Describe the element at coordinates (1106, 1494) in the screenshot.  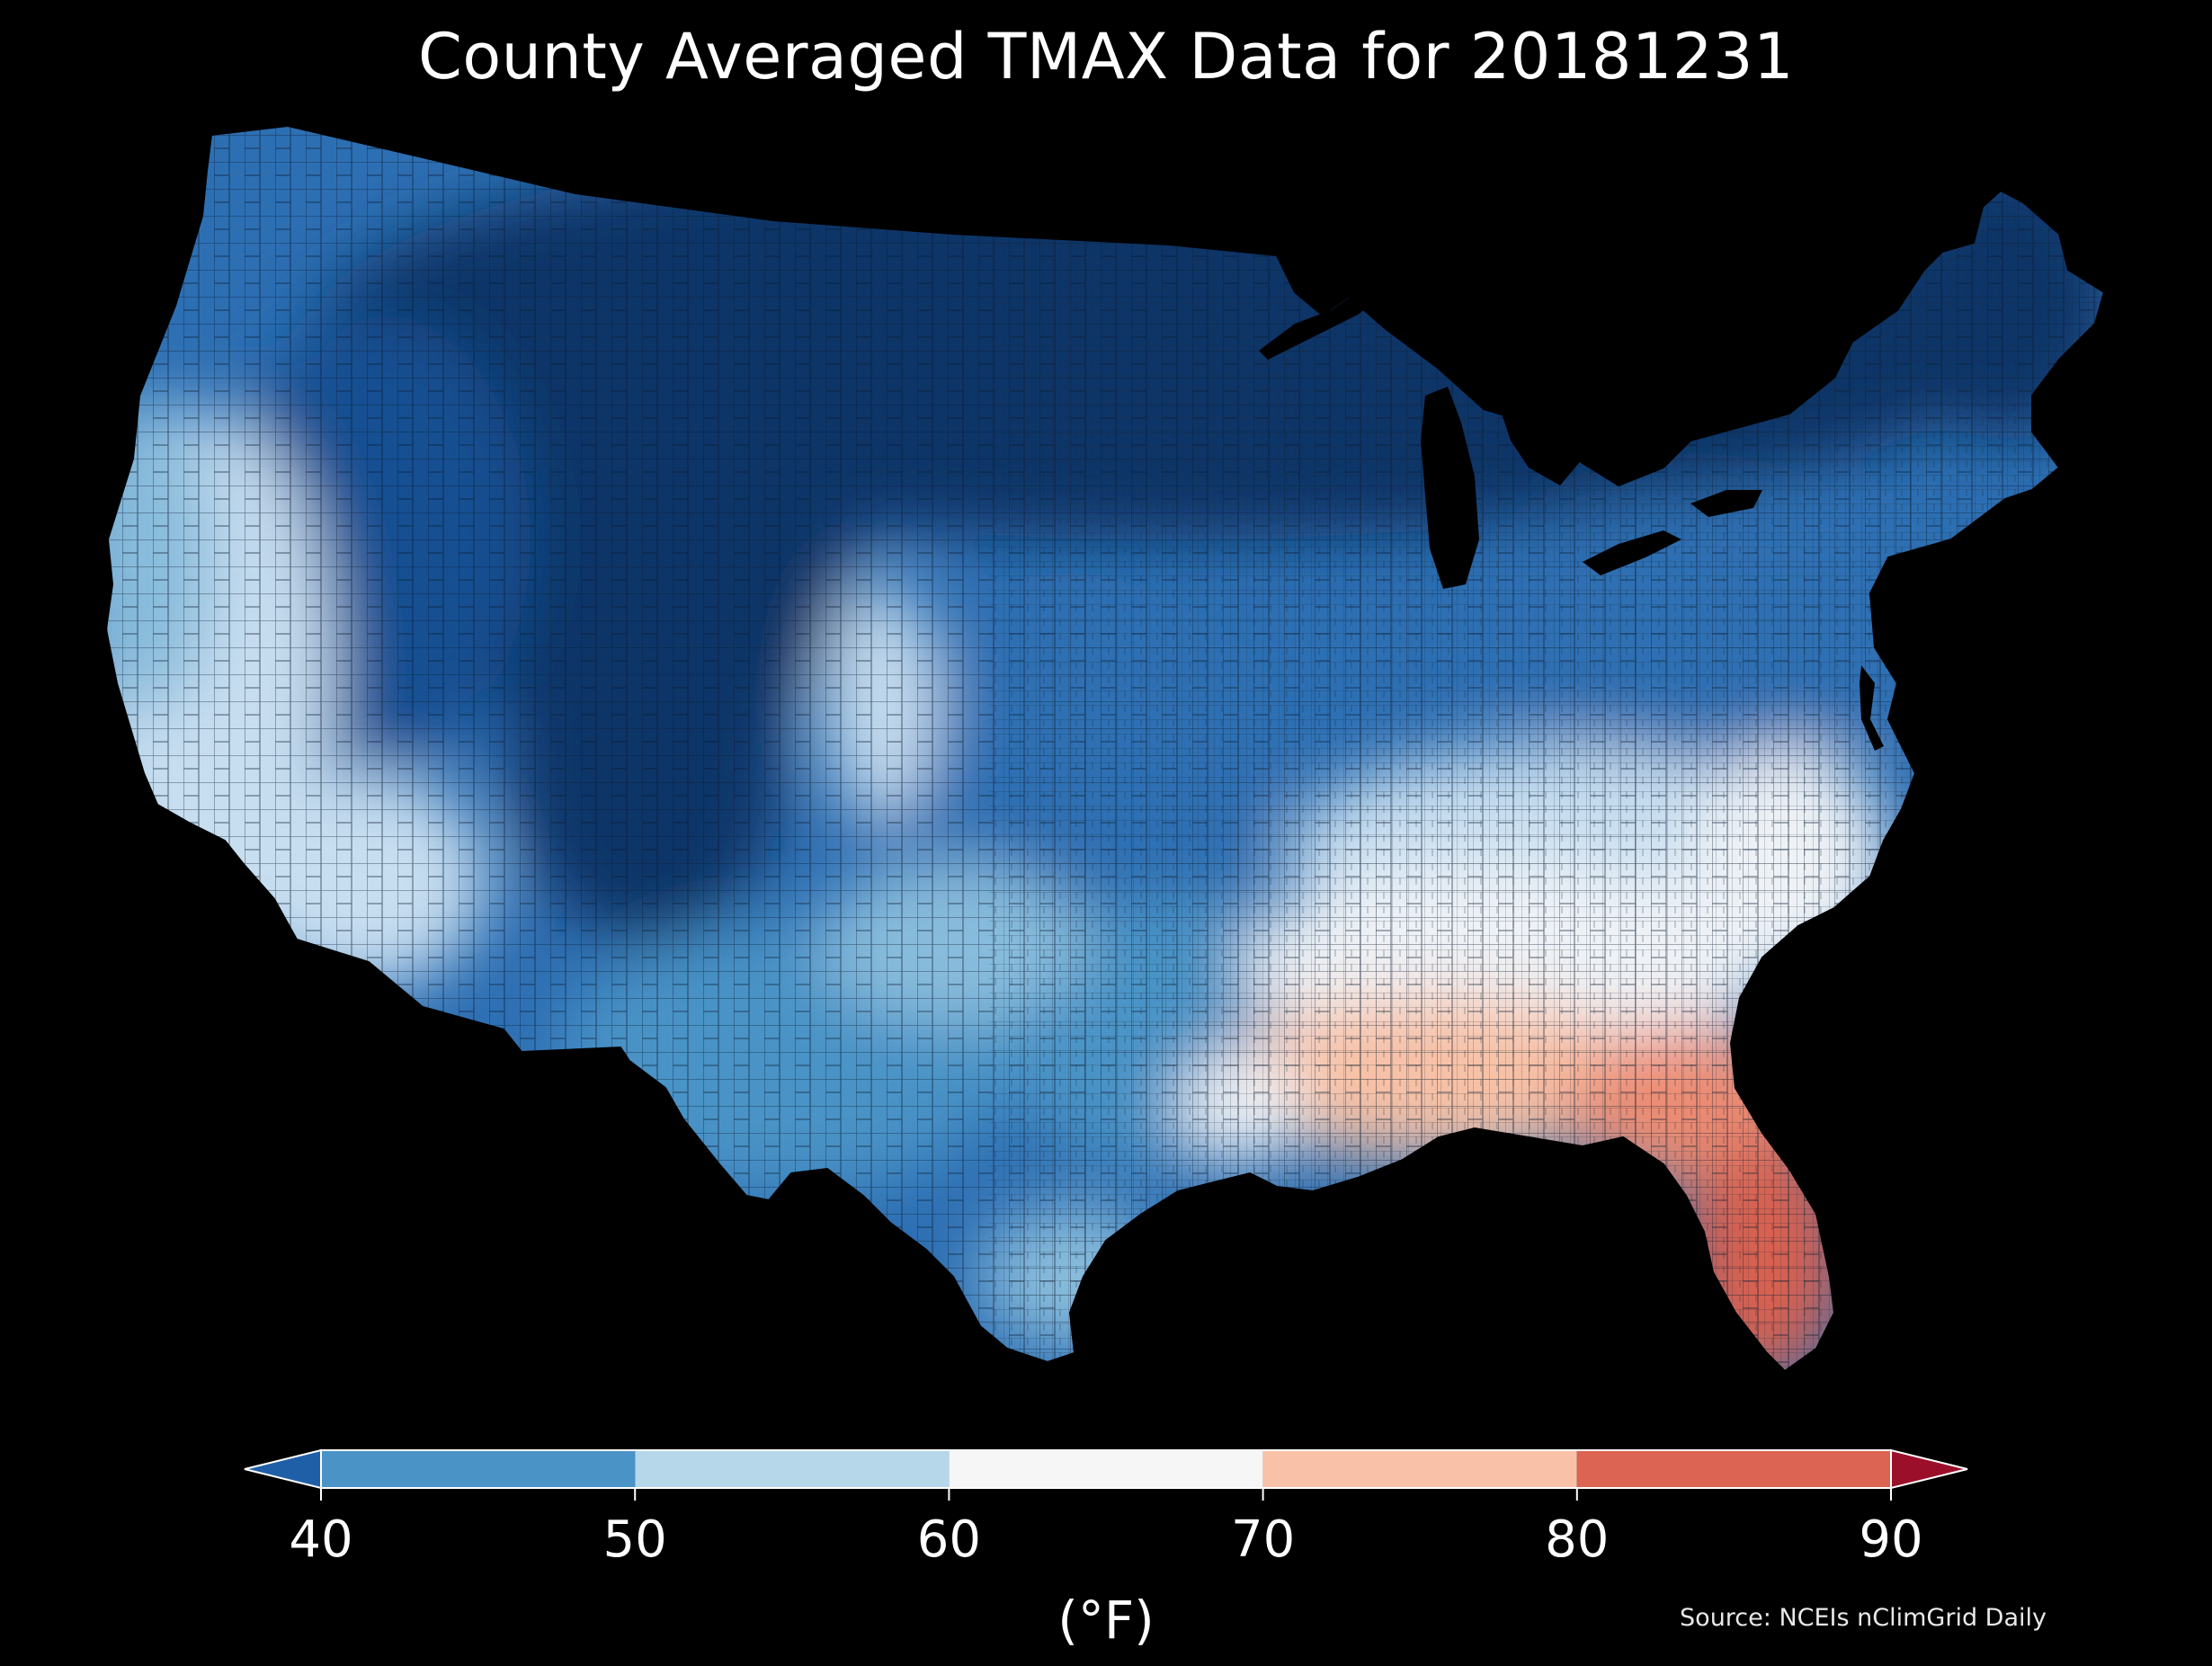
I see `colorbar-ticks` at that location.